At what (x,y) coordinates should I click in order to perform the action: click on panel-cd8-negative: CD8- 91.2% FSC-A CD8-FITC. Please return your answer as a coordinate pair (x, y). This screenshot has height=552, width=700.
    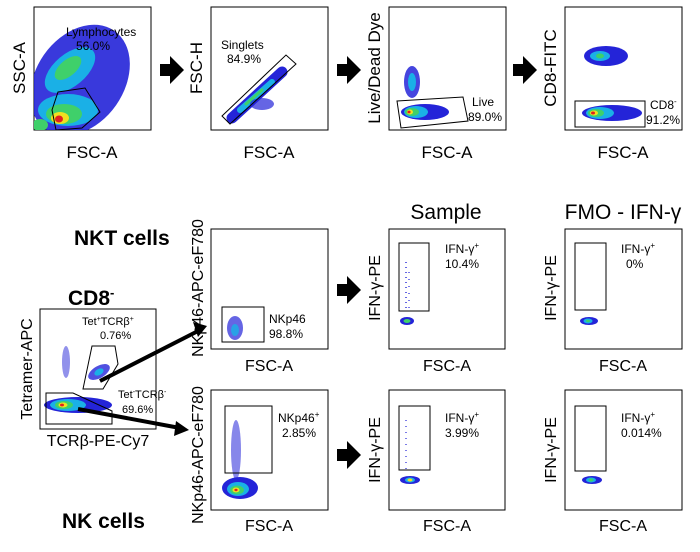
    Looking at the image, I should click on (612, 84).